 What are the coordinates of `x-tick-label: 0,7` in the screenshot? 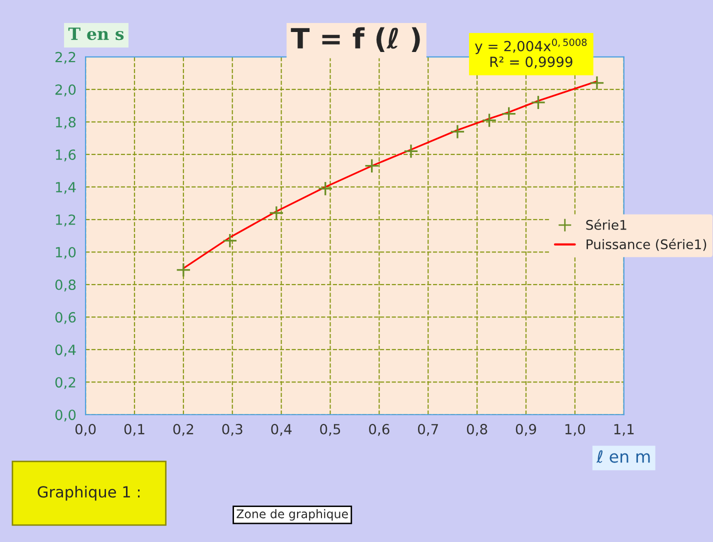 It's located at (428, 430).